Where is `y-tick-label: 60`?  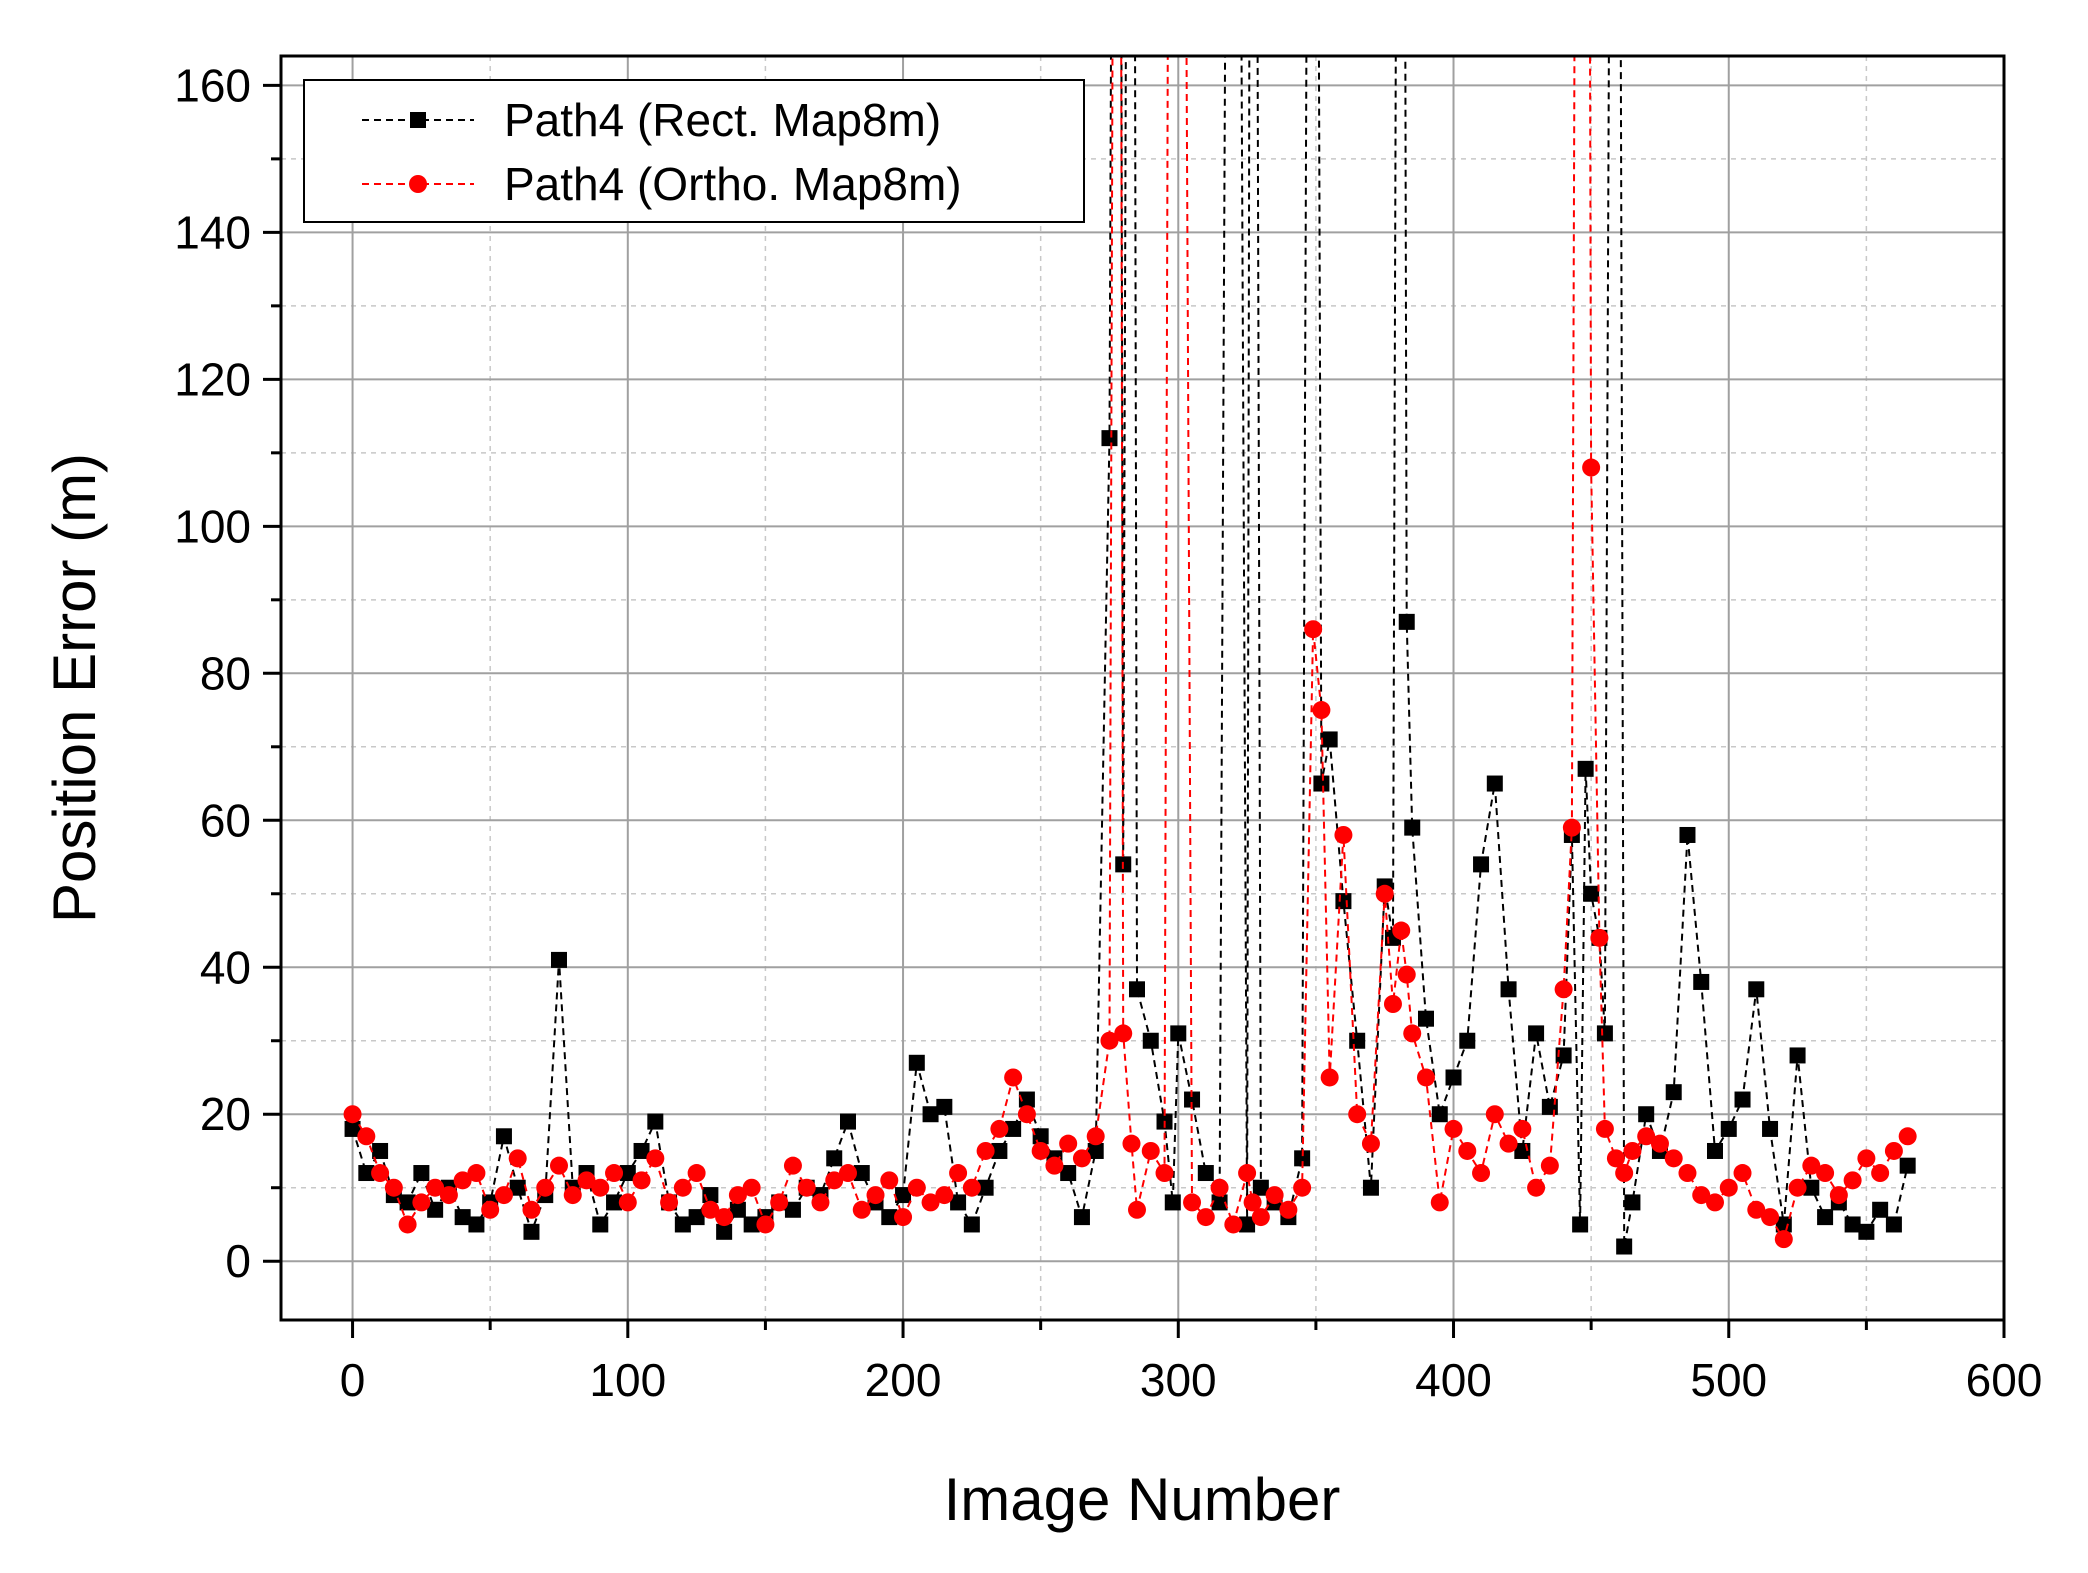
y-tick-label: 60 is located at coordinates (225, 820).